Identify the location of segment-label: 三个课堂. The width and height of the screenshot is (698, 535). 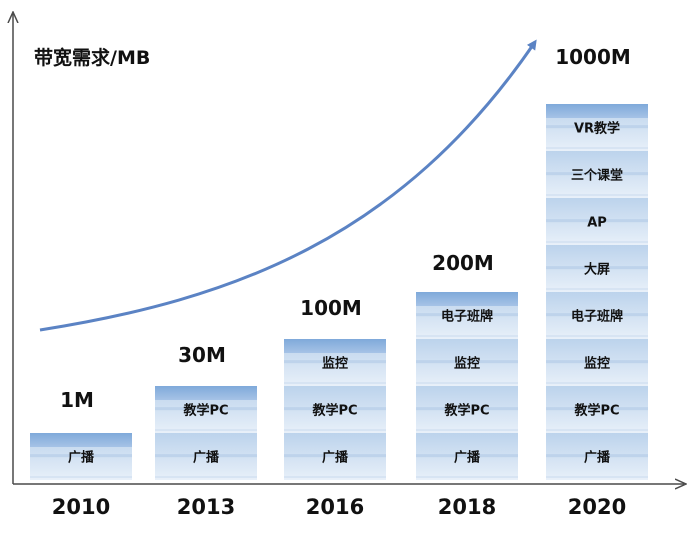
(597, 176).